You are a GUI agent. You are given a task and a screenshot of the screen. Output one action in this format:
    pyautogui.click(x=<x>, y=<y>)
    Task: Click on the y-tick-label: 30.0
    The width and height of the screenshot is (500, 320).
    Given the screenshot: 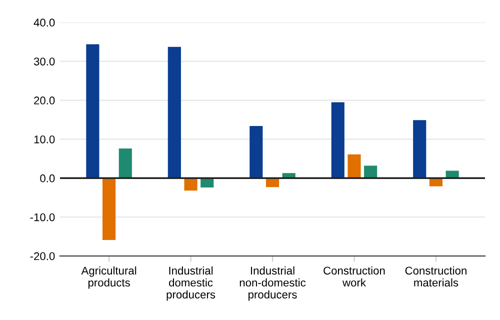 What is the action you would take?
    pyautogui.click(x=44, y=62)
    